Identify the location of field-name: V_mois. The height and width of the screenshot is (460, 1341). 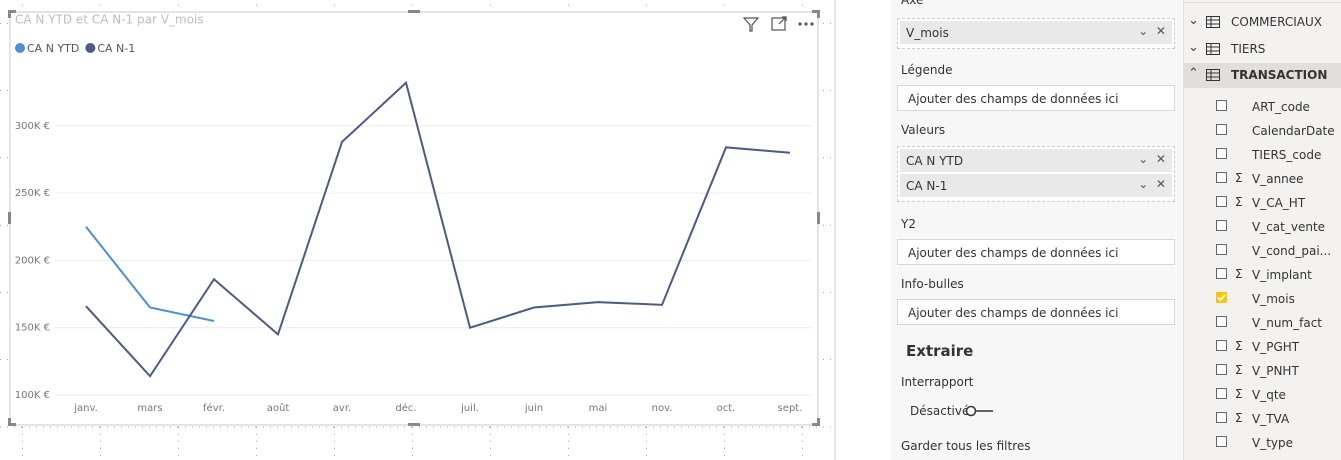
(1273, 299).